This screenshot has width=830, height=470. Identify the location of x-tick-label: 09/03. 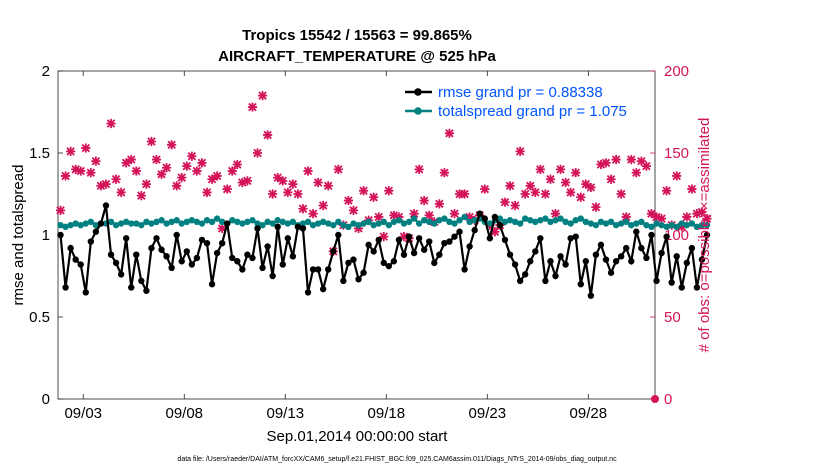
(83, 413).